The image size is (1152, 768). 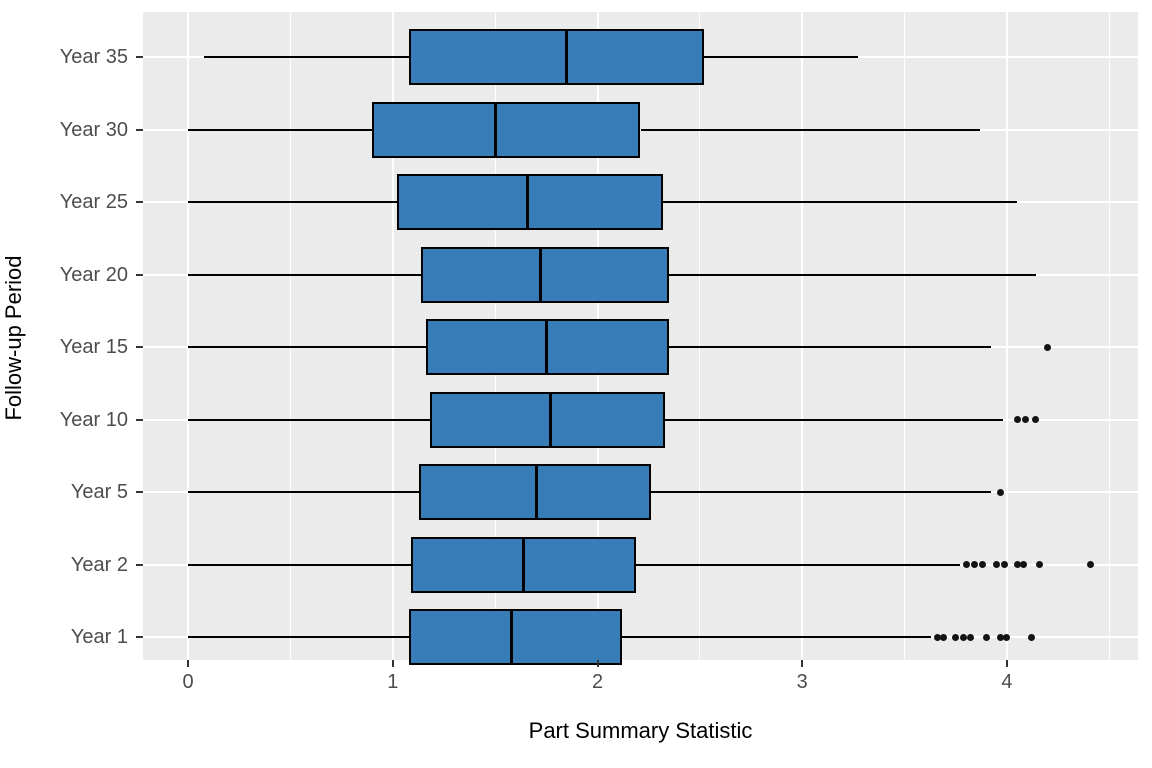 What do you see at coordinates (99, 492) in the screenshot?
I see `y-tick-label: Year 5` at bounding box center [99, 492].